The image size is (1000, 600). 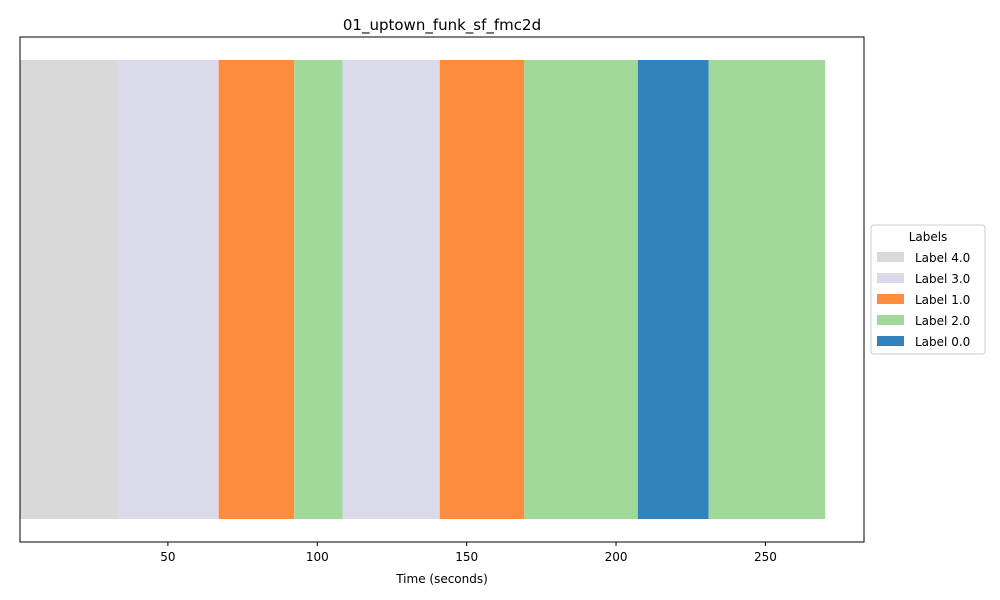 What do you see at coordinates (466, 557) in the screenshot?
I see `x-tick-label-3: 150` at bounding box center [466, 557].